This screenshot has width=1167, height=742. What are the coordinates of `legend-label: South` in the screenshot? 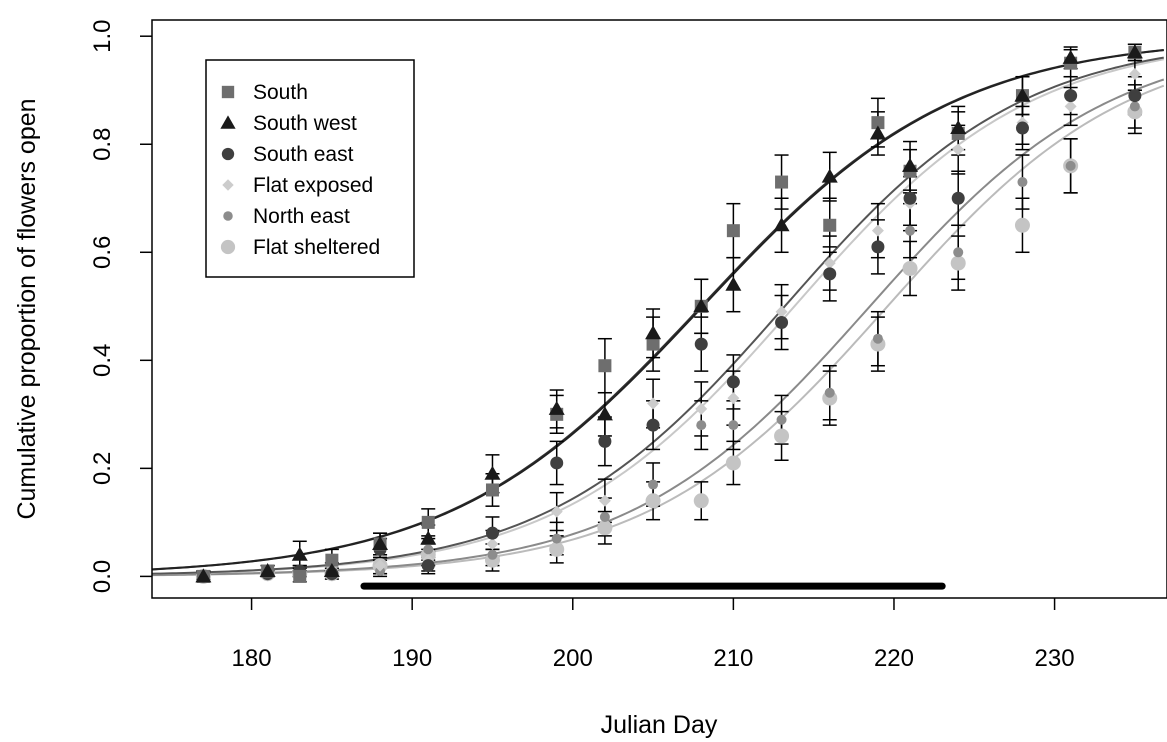 It's located at (280, 92).